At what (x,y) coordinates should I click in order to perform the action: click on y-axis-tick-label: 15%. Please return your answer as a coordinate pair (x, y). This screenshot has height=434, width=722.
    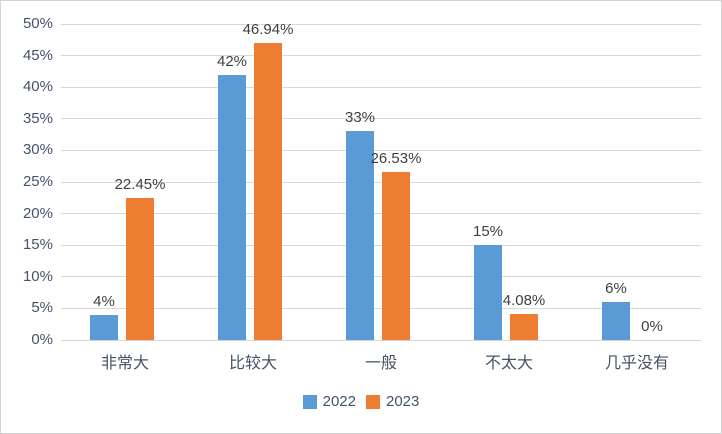
    Looking at the image, I should click on (37, 245).